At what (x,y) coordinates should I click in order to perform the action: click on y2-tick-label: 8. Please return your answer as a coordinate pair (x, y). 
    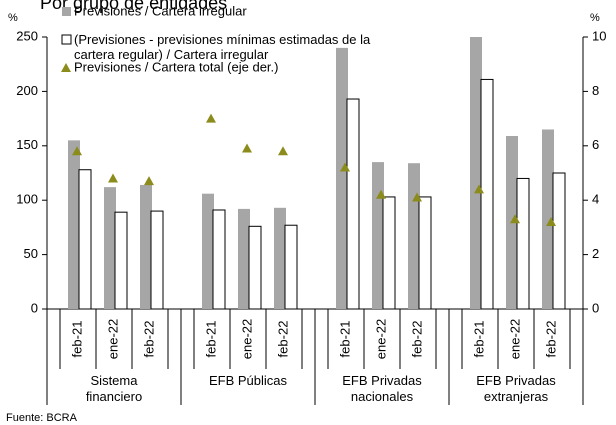
    Looking at the image, I should click on (595, 90).